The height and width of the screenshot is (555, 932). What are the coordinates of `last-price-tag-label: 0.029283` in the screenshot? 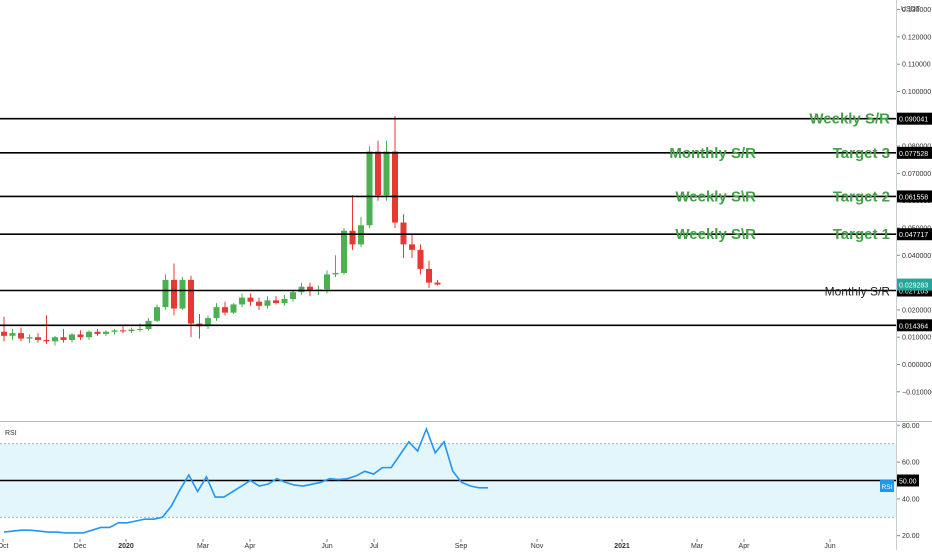 It's located at (913, 286).